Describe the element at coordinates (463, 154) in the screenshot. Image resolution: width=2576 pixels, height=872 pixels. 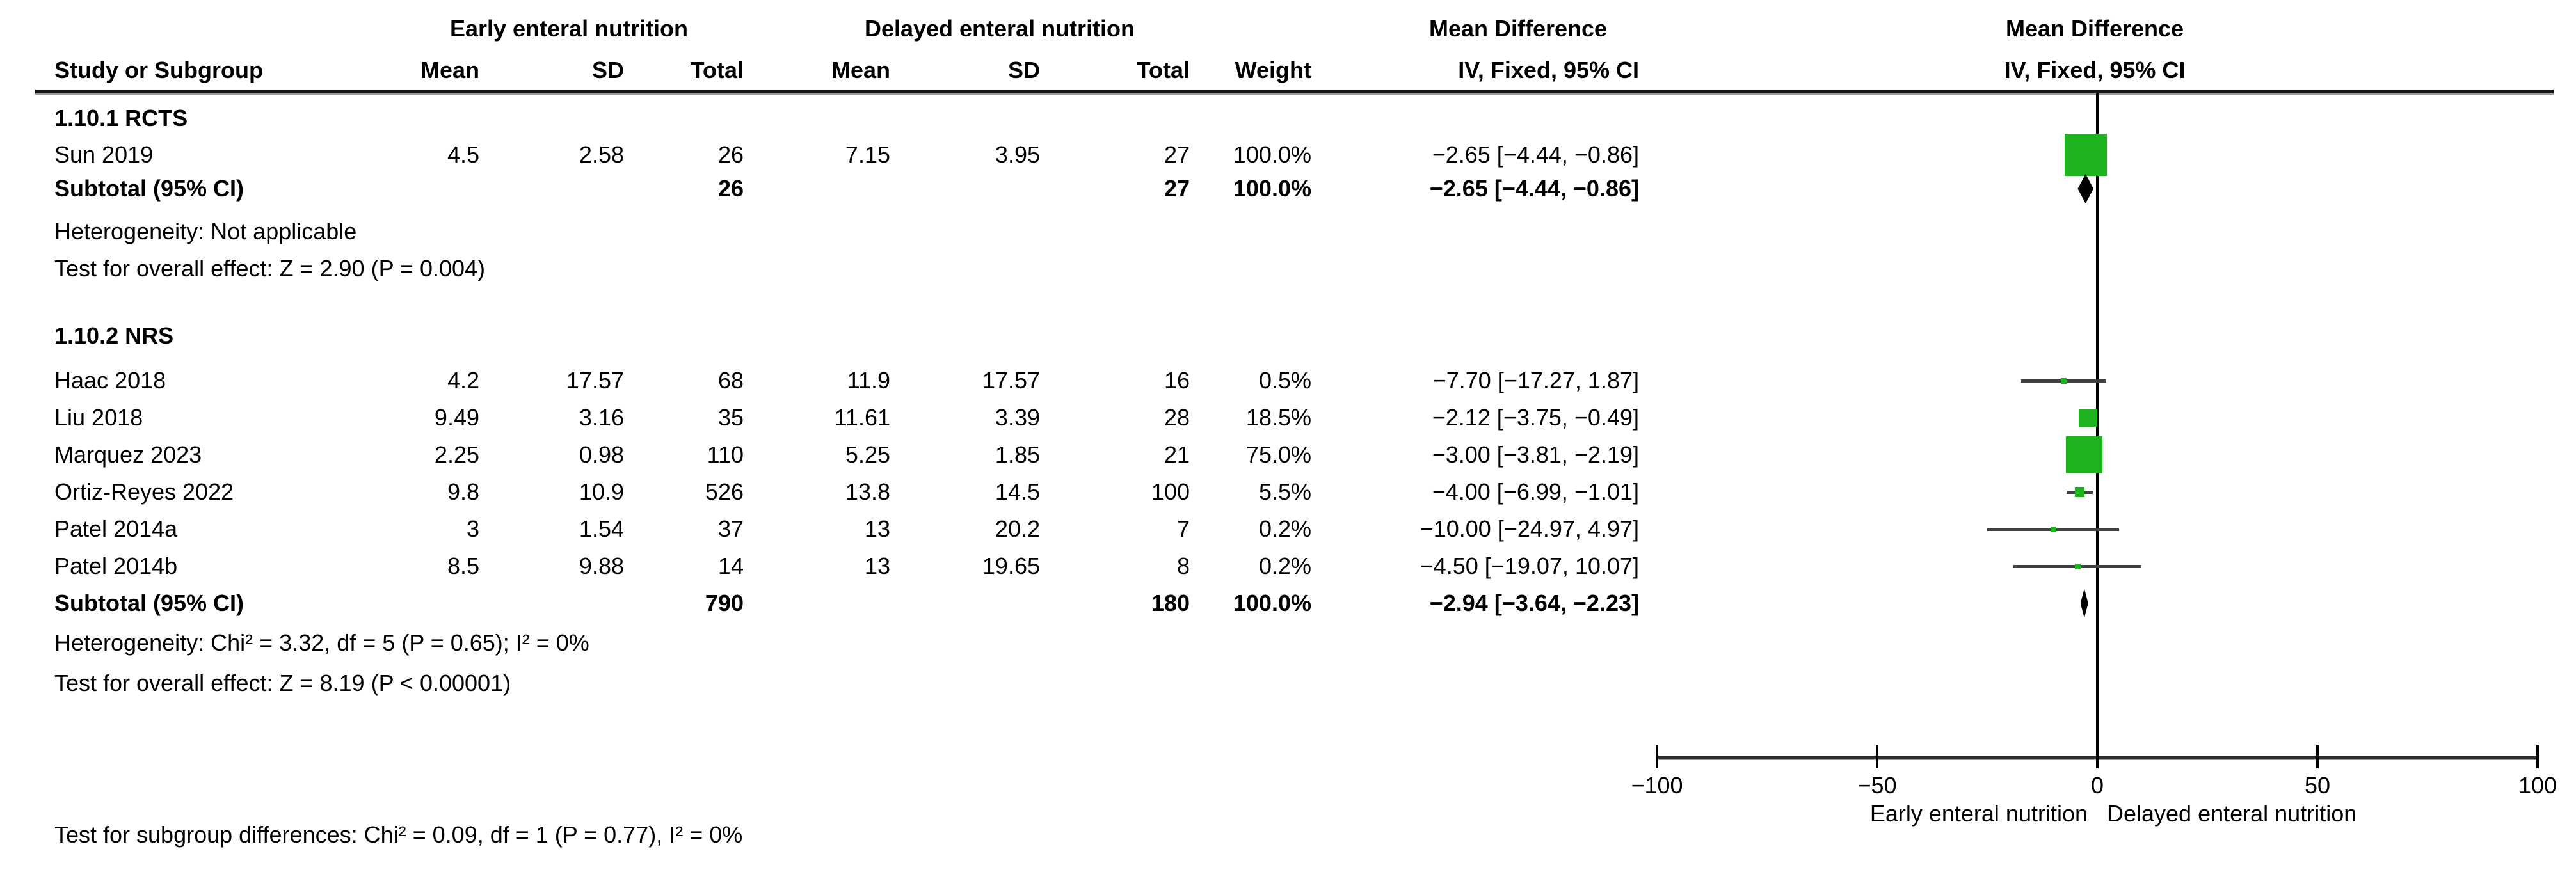
I see `early-mean-cell: 4.5` at that location.